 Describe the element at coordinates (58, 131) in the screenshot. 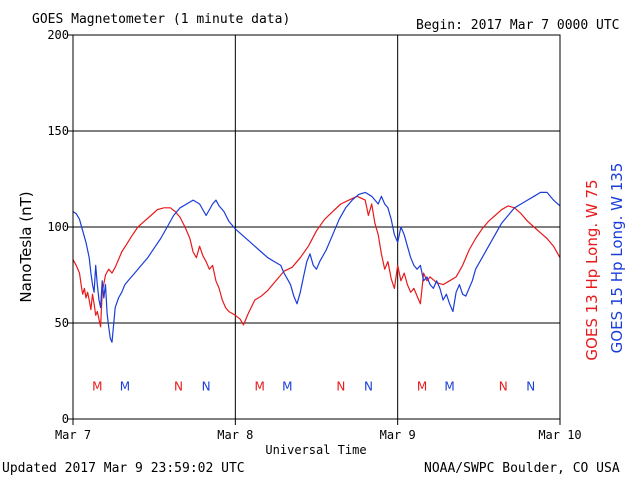

I see `y-tick-label: 150` at that location.